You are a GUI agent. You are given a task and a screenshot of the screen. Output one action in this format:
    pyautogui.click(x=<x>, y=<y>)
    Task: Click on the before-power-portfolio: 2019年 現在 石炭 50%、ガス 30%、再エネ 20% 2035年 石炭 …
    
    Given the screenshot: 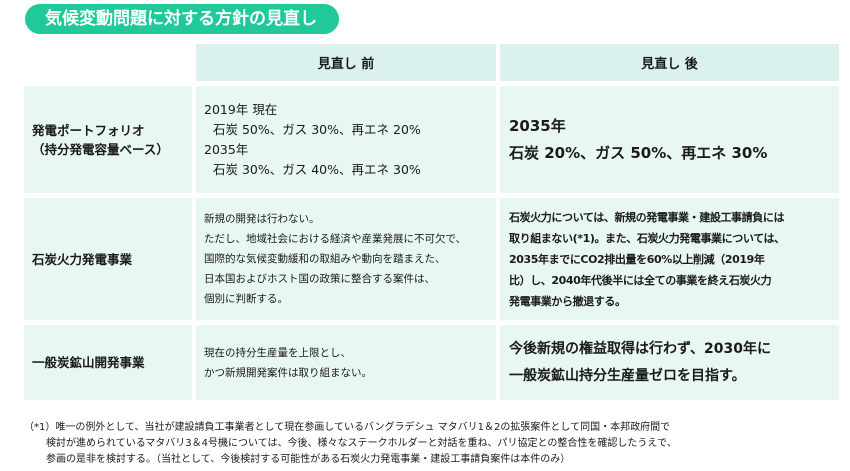 What is the action you would take?
    pyautogui.click(x=346, y=139)
    